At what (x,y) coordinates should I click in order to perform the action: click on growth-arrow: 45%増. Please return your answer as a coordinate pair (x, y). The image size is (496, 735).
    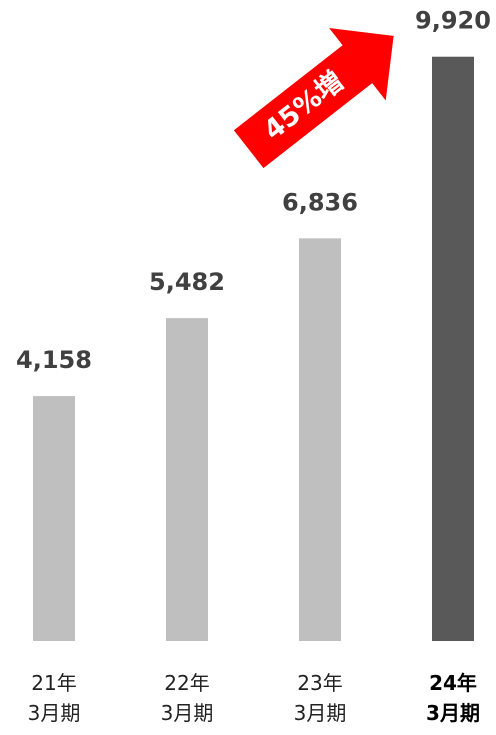
    Looking at the image, I should click on (313, 98).